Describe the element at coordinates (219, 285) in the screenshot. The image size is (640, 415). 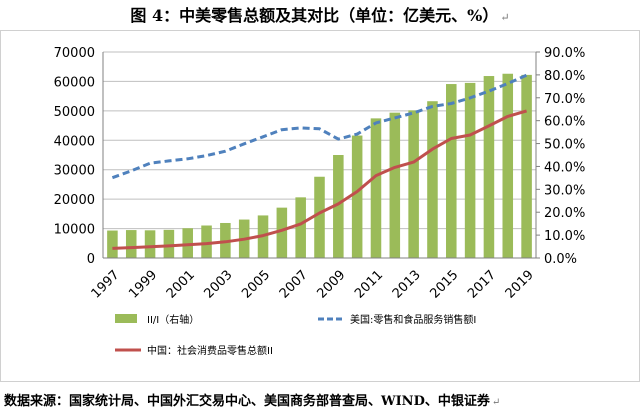
I see `x-tick-label: 2003` at that location.